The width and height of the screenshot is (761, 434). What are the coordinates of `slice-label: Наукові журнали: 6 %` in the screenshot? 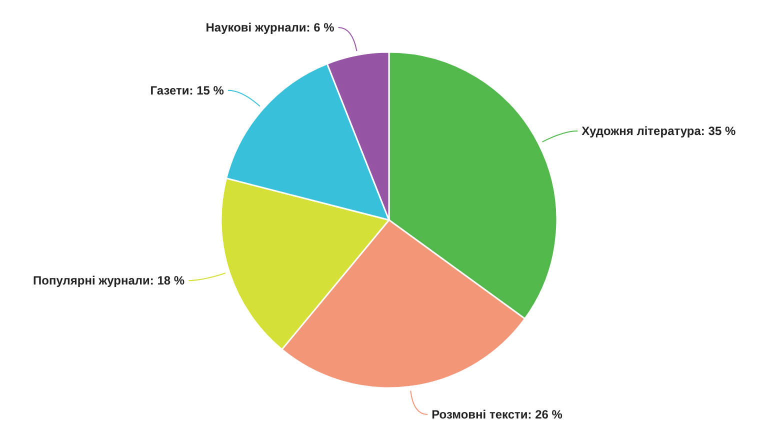 It's located at (270, 27).